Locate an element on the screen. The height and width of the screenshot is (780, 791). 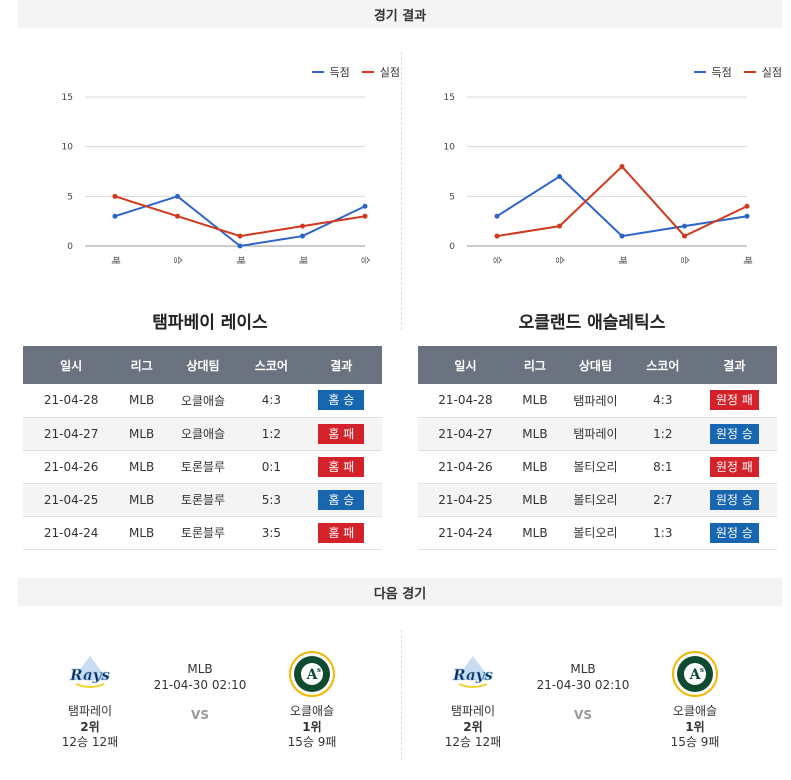
table-row: 21-04-27 MLB 탬파레이 1:2 원정 승 is located at coordinates (597, 434).